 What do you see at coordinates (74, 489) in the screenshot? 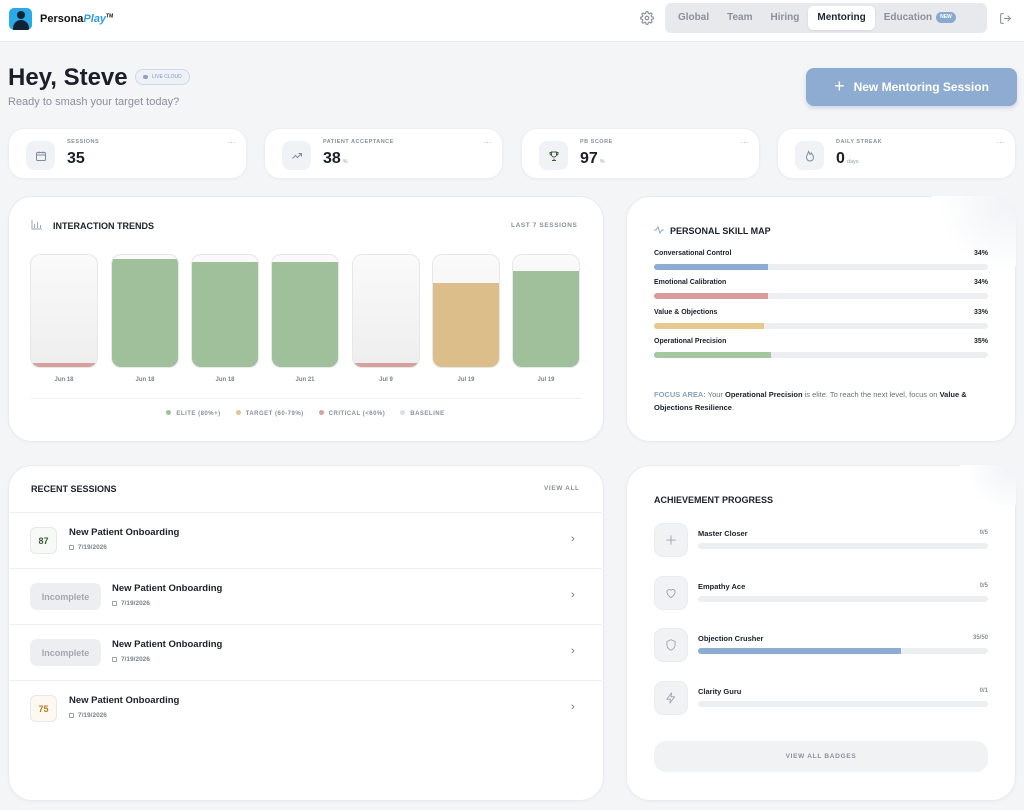
I see `recent-sessions-title: RECENT SESSIONS` at bounding box center [74, 489].